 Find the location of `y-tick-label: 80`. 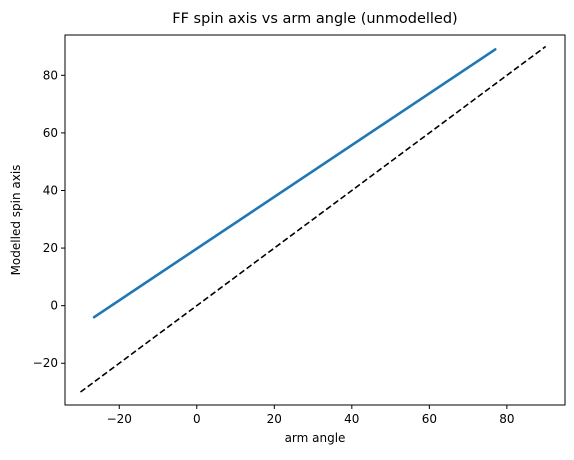

y-tick-label: 80 is located at coordinates (50, 75).